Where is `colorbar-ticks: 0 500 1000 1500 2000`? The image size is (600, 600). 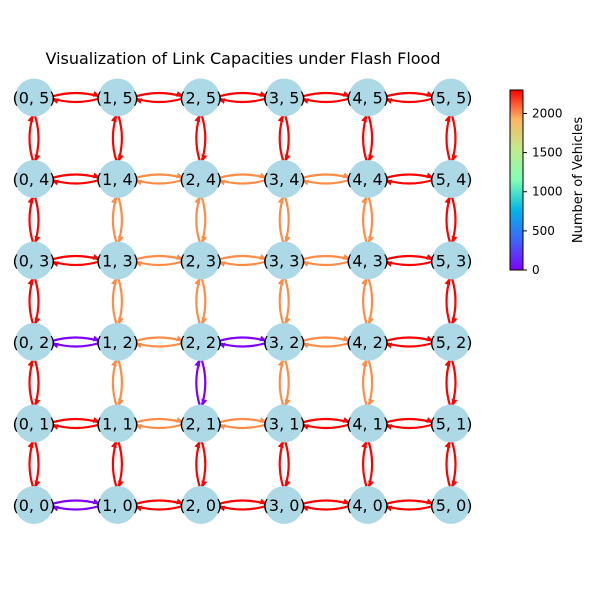 colorbar-ticks: 0 500 1000 1500 2000 is located at coordinates (543, 191).